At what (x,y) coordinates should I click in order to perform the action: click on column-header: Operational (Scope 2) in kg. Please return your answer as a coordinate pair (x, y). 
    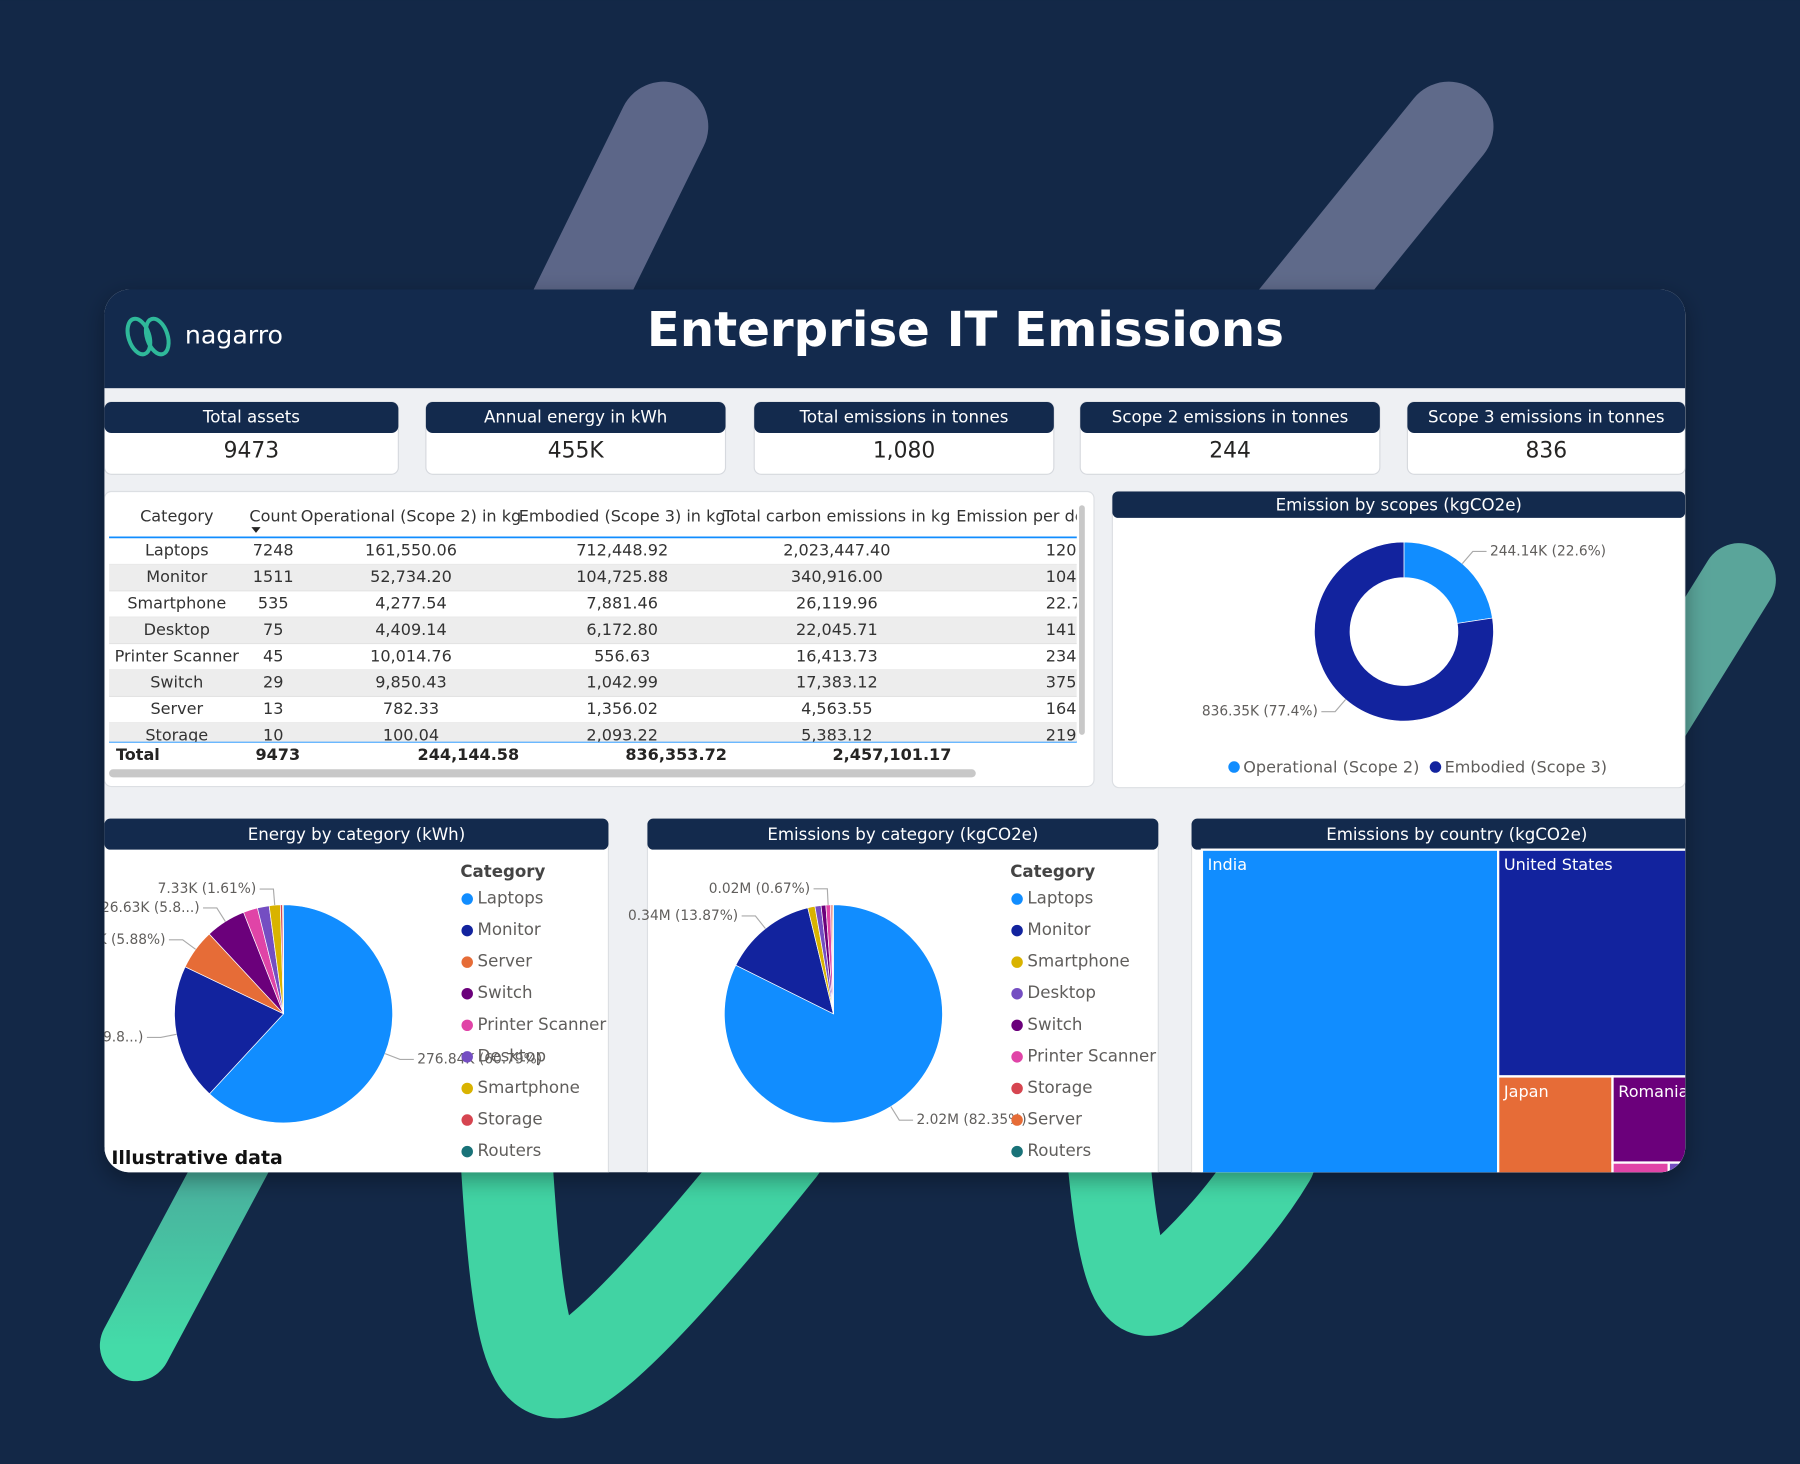
    Looking at the image, I should click on (411, 515).